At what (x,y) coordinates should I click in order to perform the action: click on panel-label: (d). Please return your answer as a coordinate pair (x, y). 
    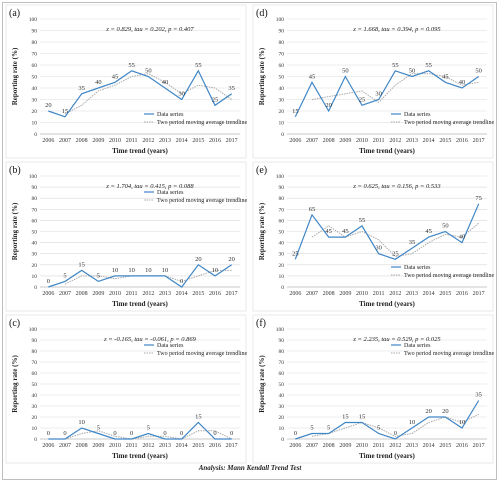
    Looking at the image, I should click on (262, 13).